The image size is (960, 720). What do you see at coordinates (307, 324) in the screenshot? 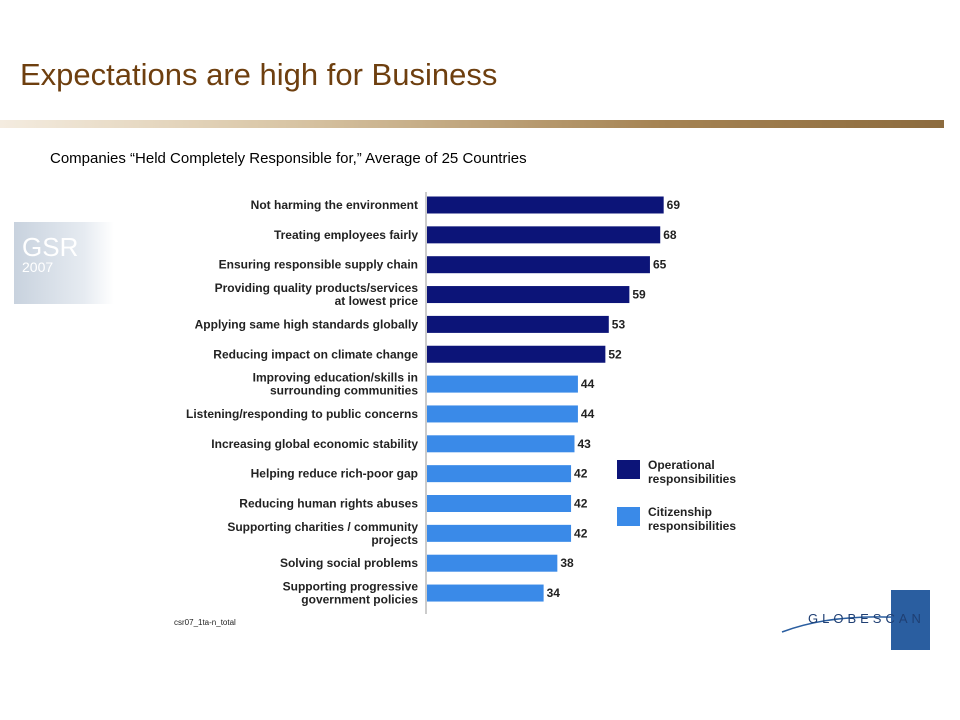
I see `category-label: Applying same high standards globally` at bounding box center [307, 324].